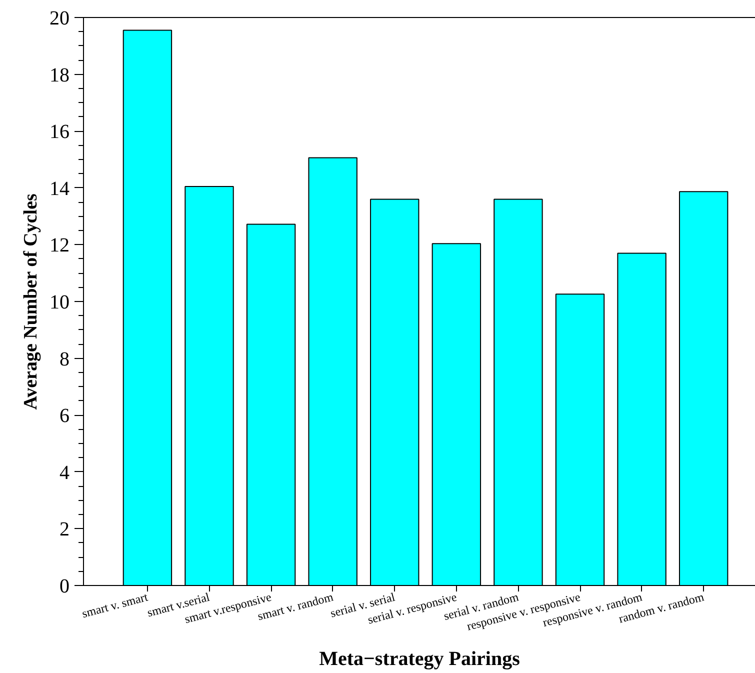 This screenshot has width=755, height=673. Describe the element at coordinates (65, 359) in the screenshot. I see `y-tick-label: 8` at that location.